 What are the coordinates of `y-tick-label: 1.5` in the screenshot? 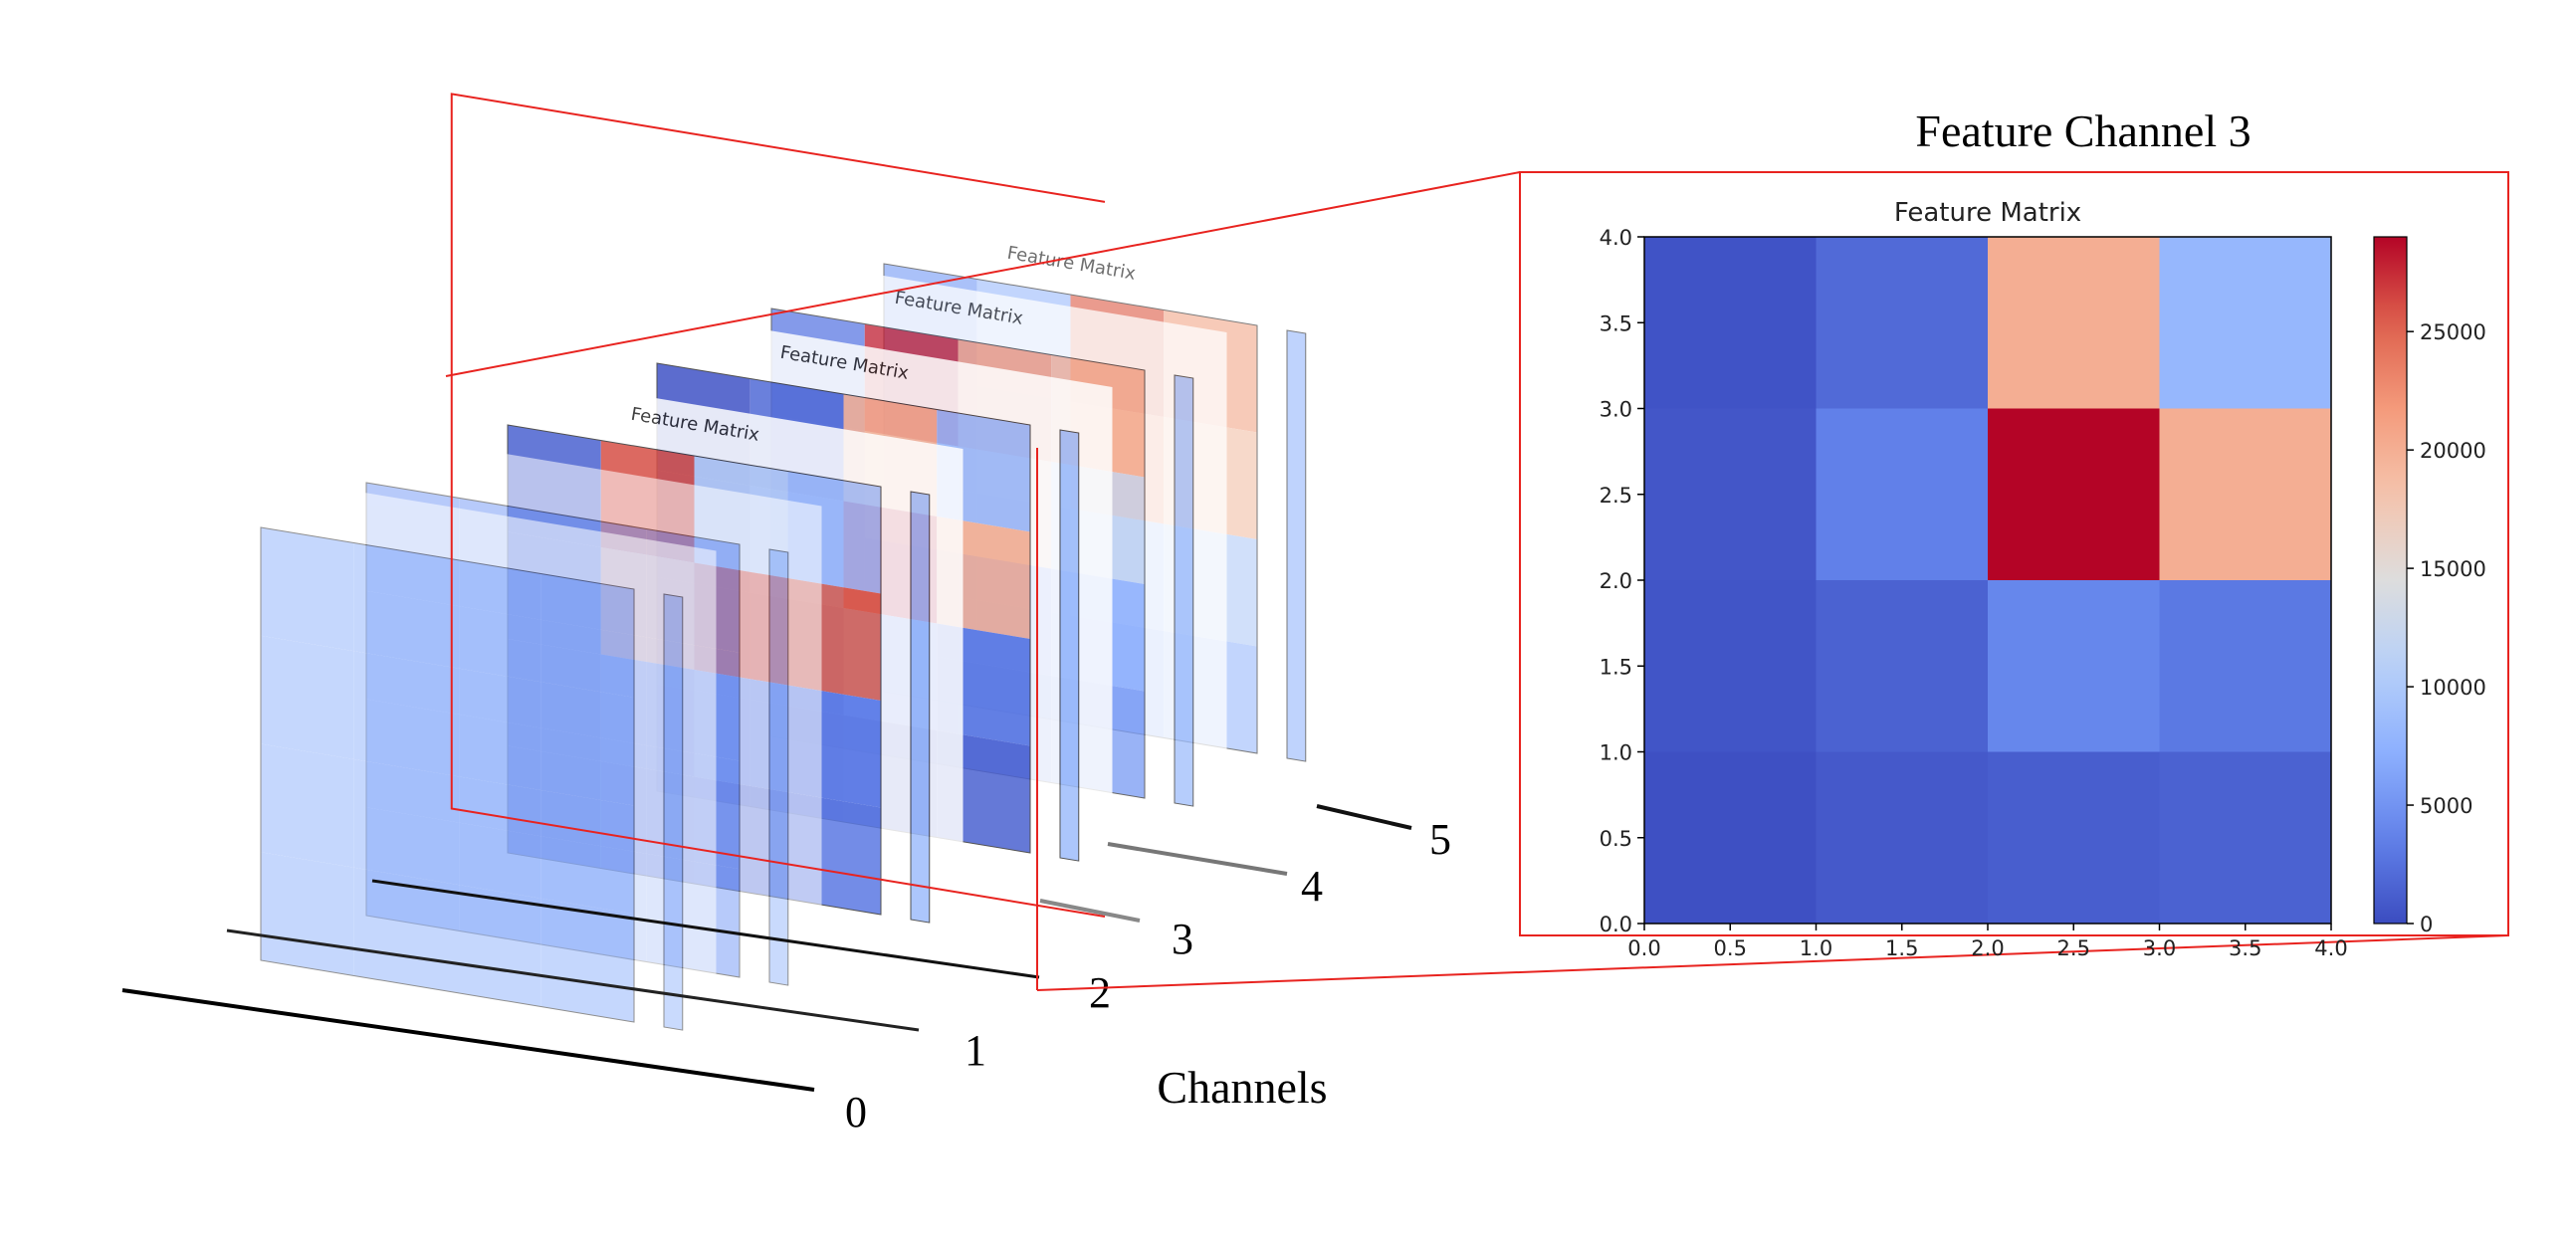 It's located at (1616, 667).